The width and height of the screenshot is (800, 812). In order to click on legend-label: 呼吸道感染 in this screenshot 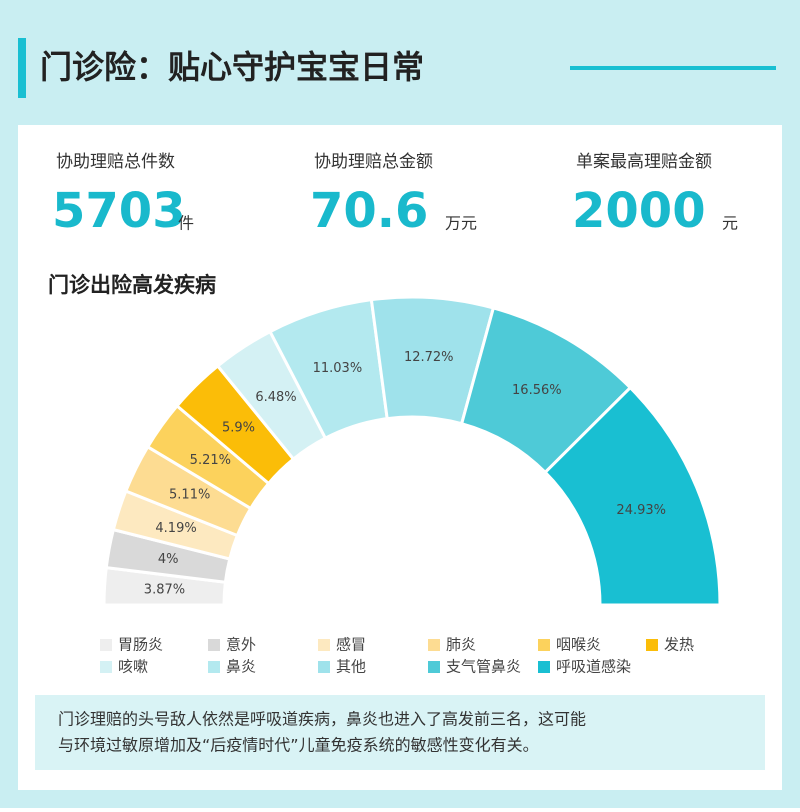, I will do `click(593, 667)`.